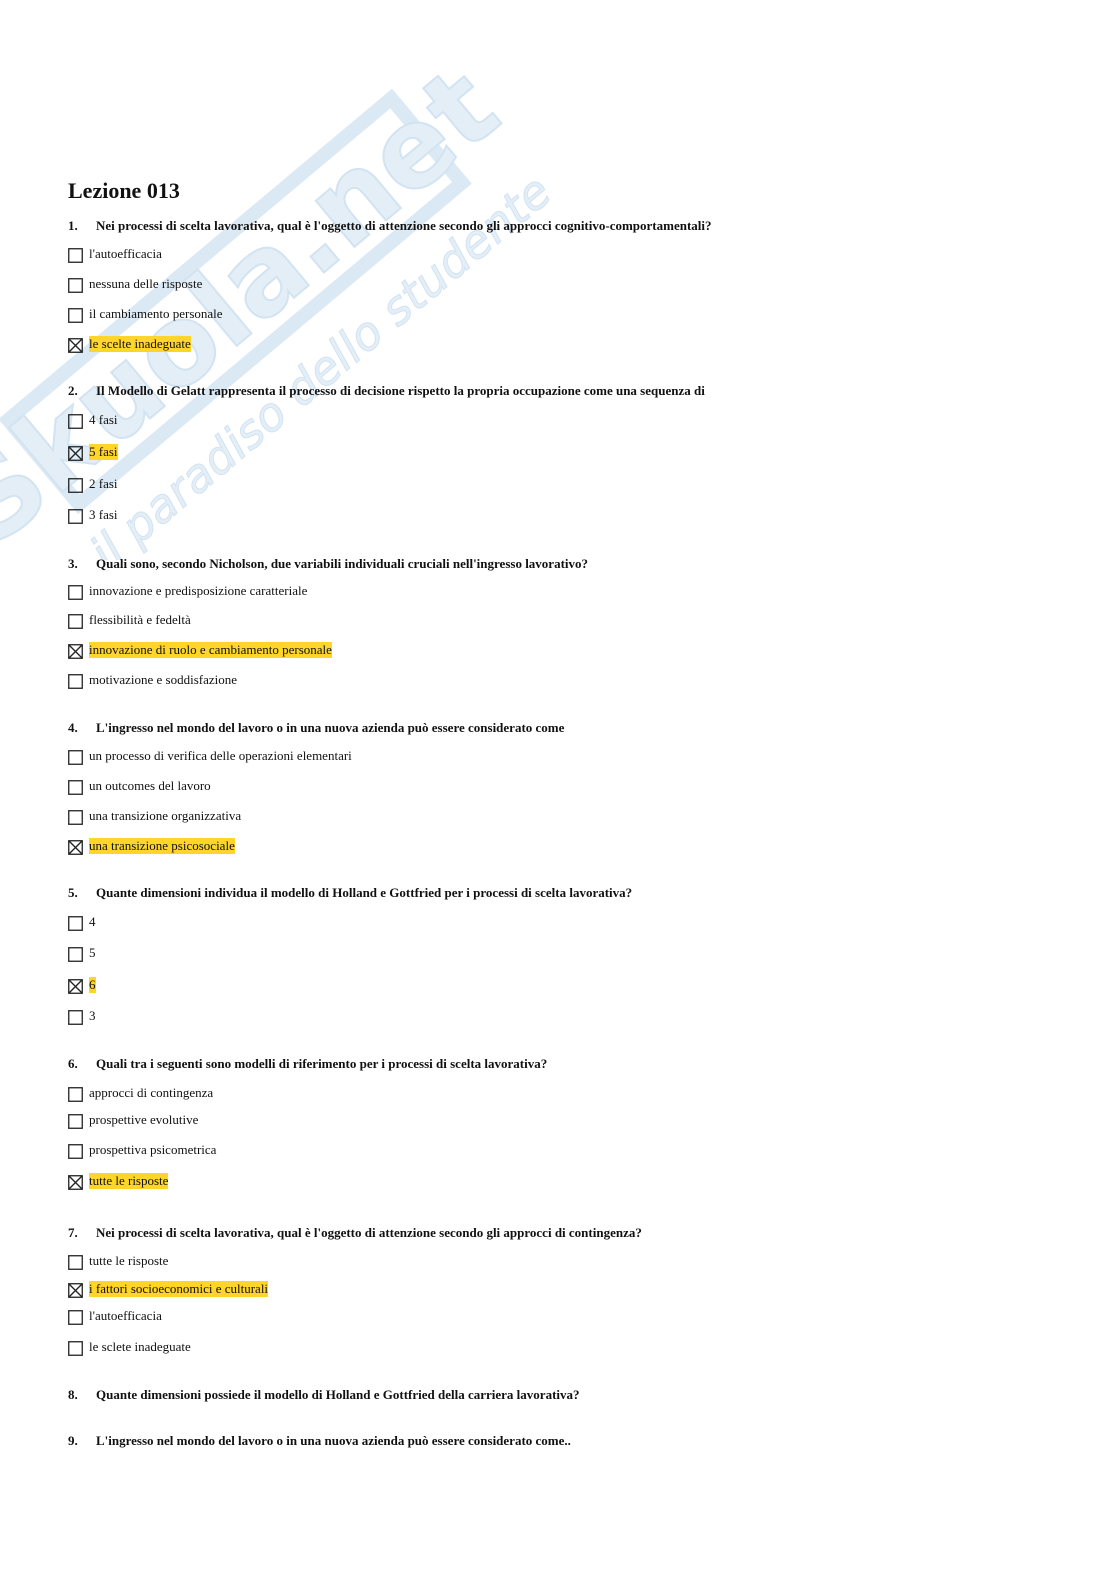  What do you see at coordinates (92, 921) in the screenshot?
I see `option-text: 4` at bounding box center [92, 921].